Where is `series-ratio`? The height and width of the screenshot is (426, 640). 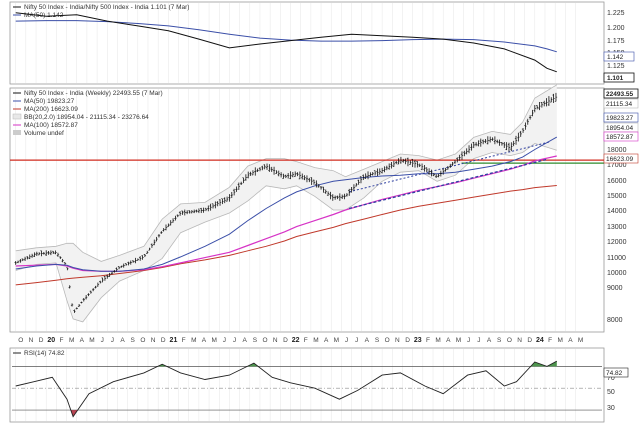 series-ratio is located at coordinates (286, 42).